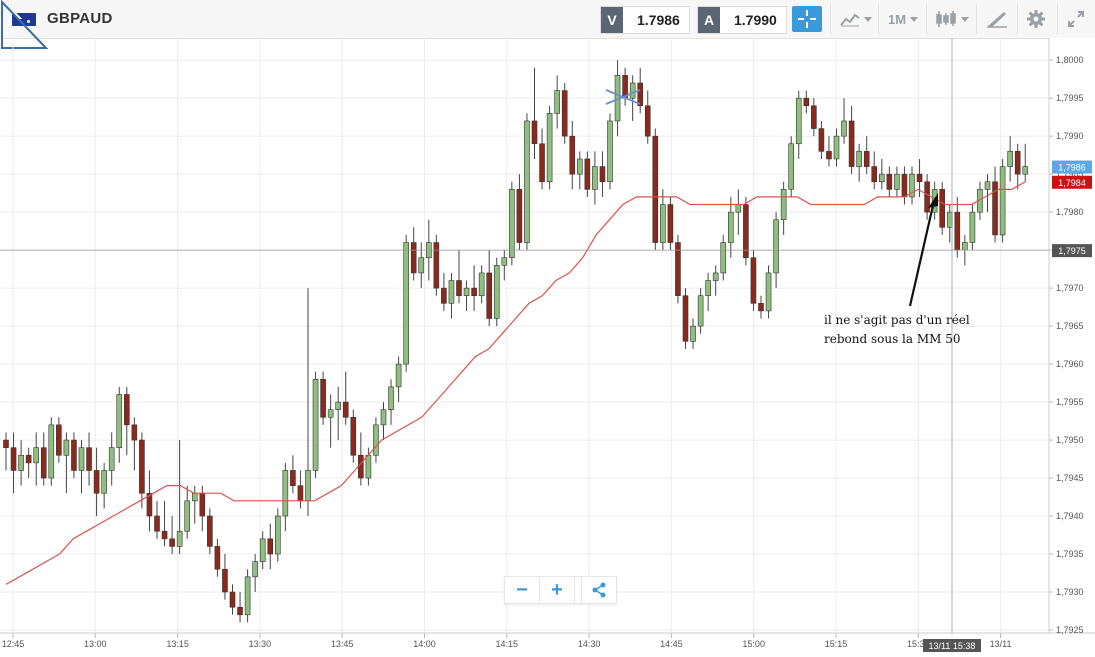 This screenshot has width=1095, height=657. Describe the element at coordinates (1070, 402) in the screenshot. I see `price-tick-label: 1,7955` at that location.